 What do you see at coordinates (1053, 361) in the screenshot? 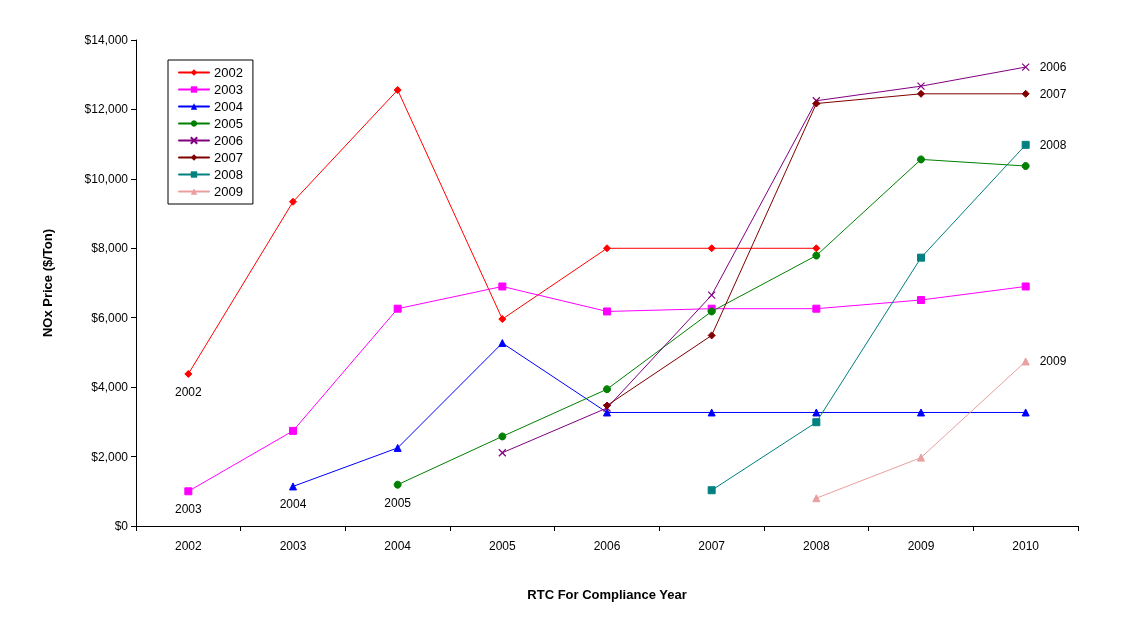
I see `annotation: 2009` at bounding box center [1053, 361].